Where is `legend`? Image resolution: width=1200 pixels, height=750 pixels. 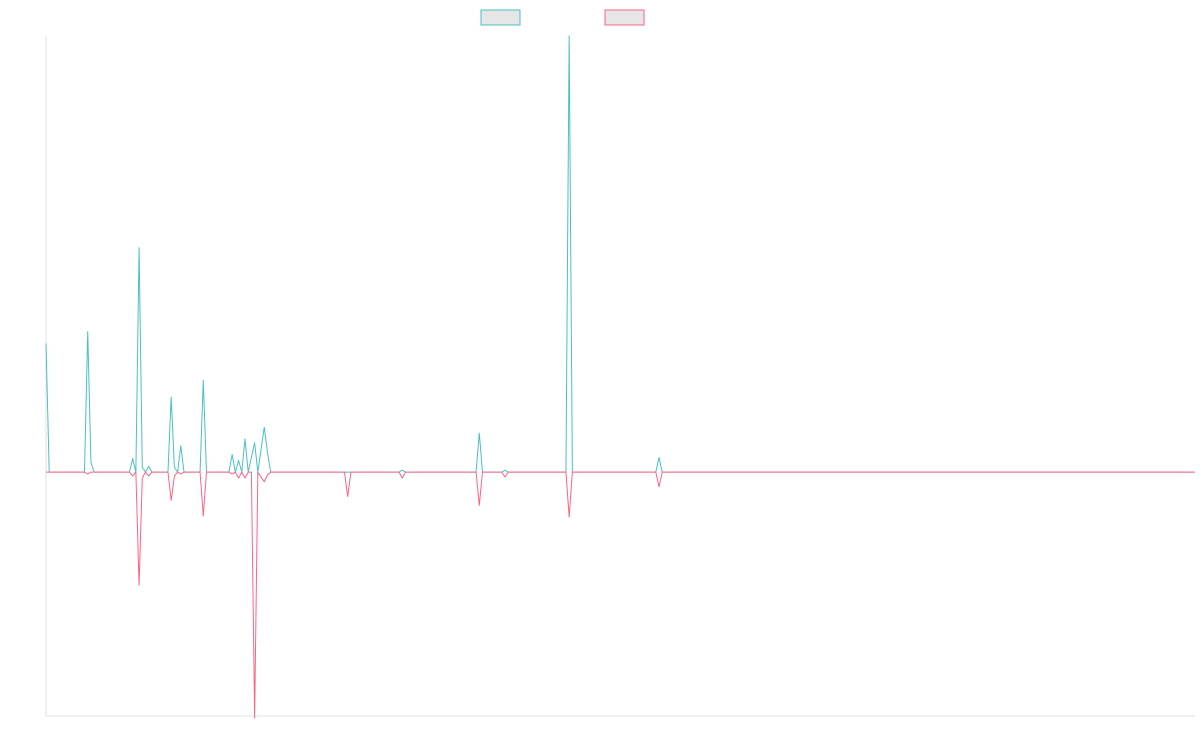 legend is located at coordinates (562, 17).